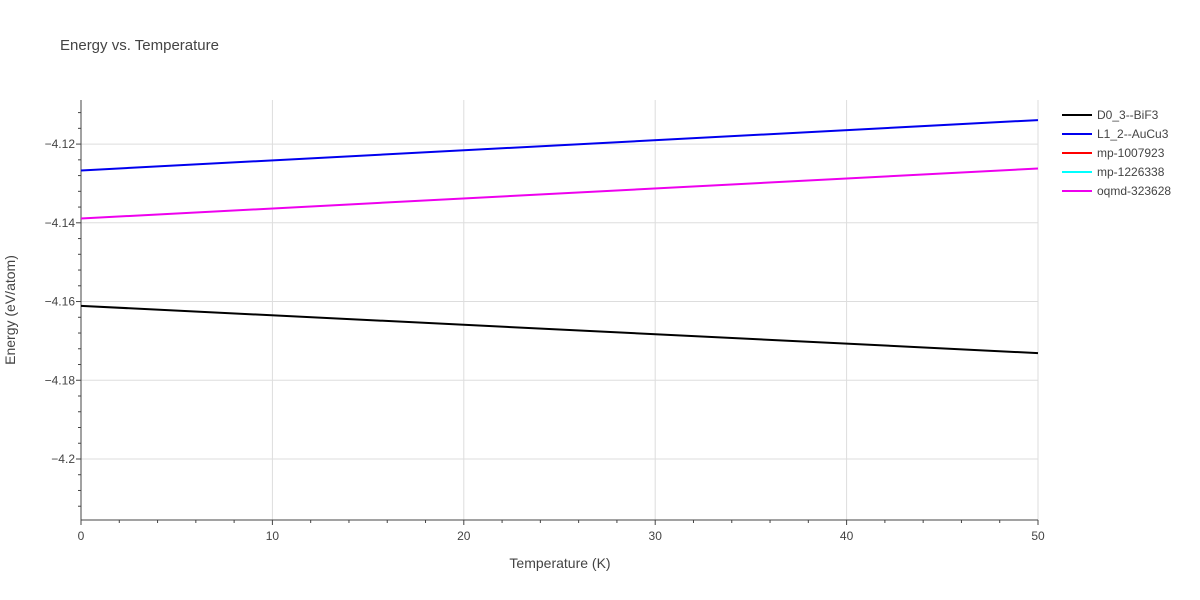 This screenshot has height=600, width=1200. I want to click on series-line-L1_2--AuCu3, so click(559, 145).